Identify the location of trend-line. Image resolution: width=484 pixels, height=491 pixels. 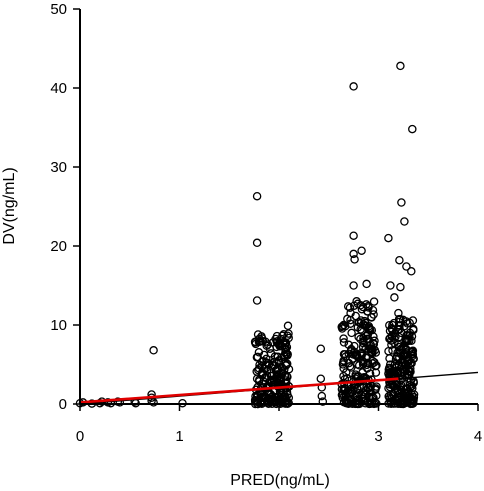
(239, 390).